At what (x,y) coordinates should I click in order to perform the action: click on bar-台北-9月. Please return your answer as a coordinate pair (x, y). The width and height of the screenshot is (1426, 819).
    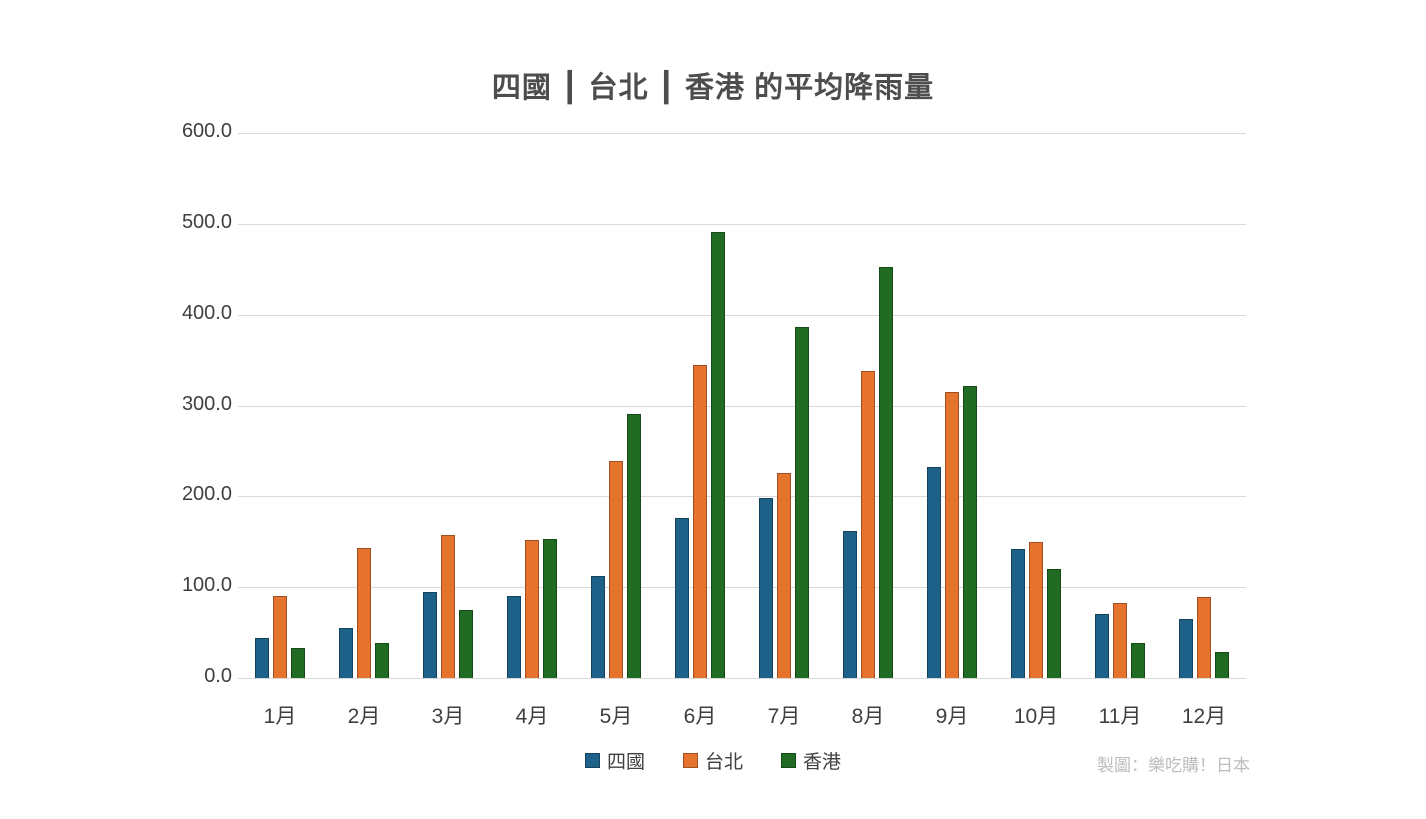
    Looking at the image, I should click on (952, 534).